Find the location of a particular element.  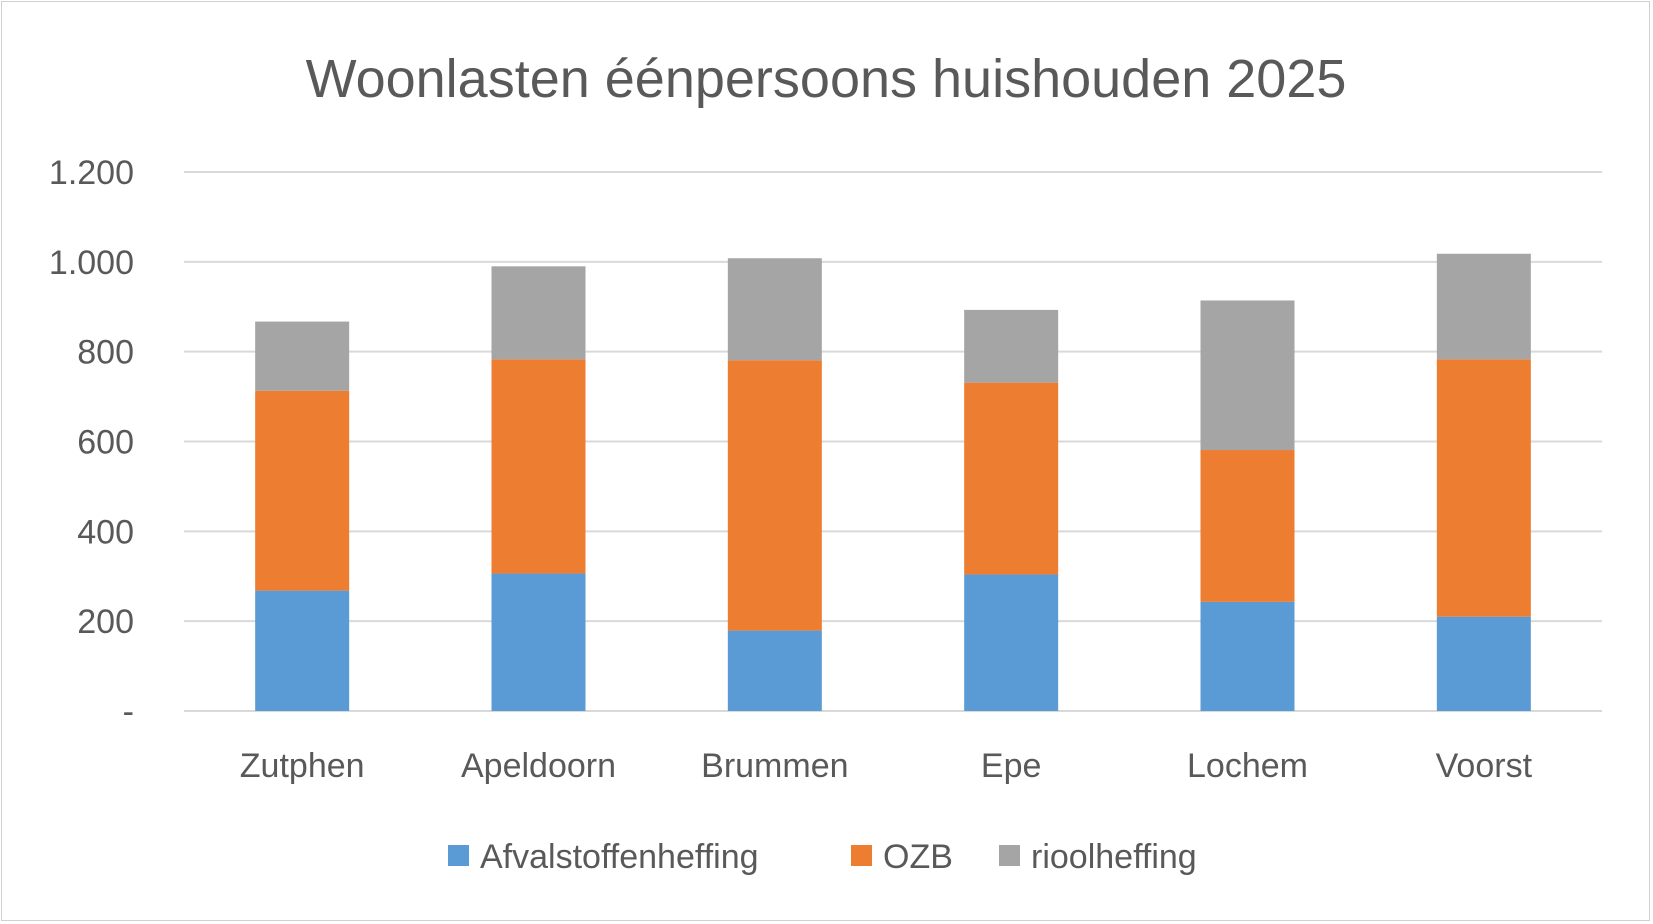

x-axis-categories: Zutphen Apeldoorn Brummen Epe Lochem Voorst is located at coordinates (886, 766).